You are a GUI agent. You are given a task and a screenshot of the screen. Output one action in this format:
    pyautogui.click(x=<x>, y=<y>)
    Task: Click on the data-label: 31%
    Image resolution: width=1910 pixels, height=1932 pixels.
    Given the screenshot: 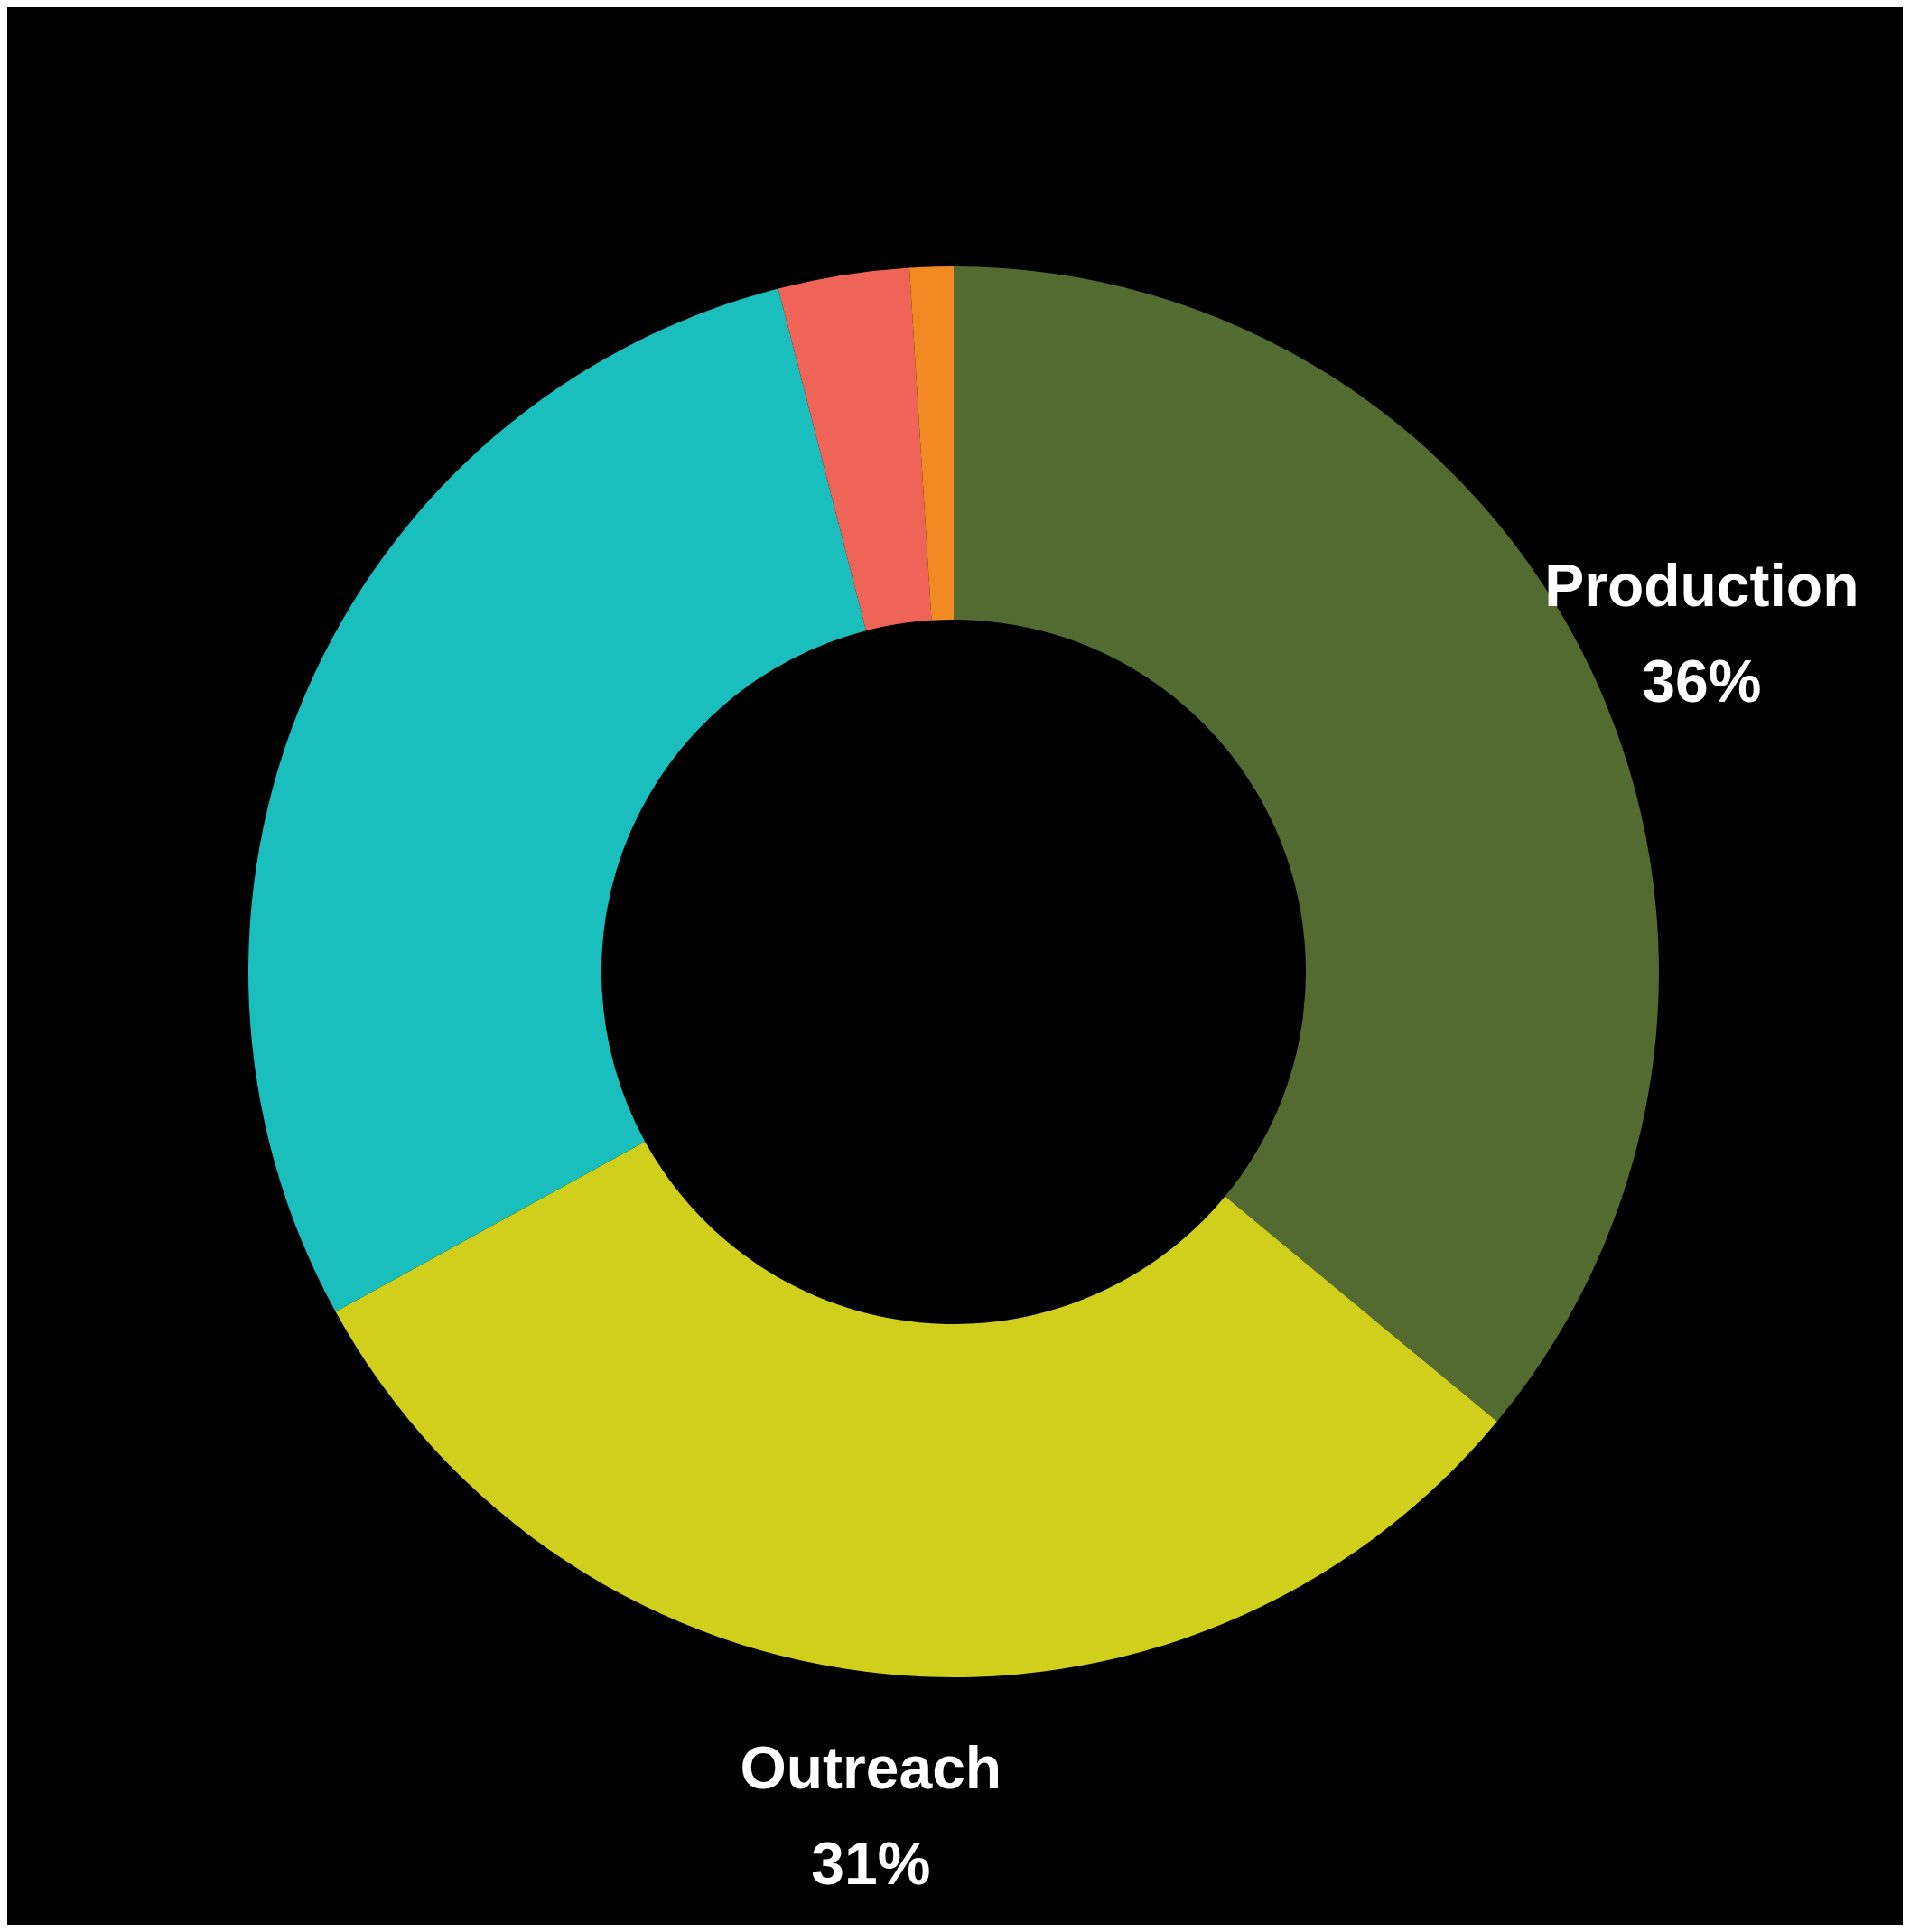 What is the action you would take?
    pyautogui.click(x=871, y=1863)
    